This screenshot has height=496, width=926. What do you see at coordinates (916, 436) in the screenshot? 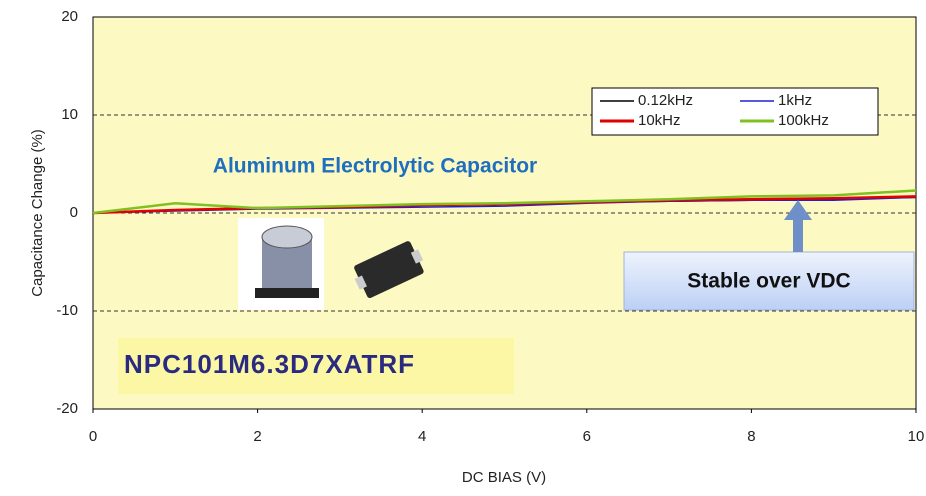
I see `x-tick-label: 10` at bounding box center [916, 436].